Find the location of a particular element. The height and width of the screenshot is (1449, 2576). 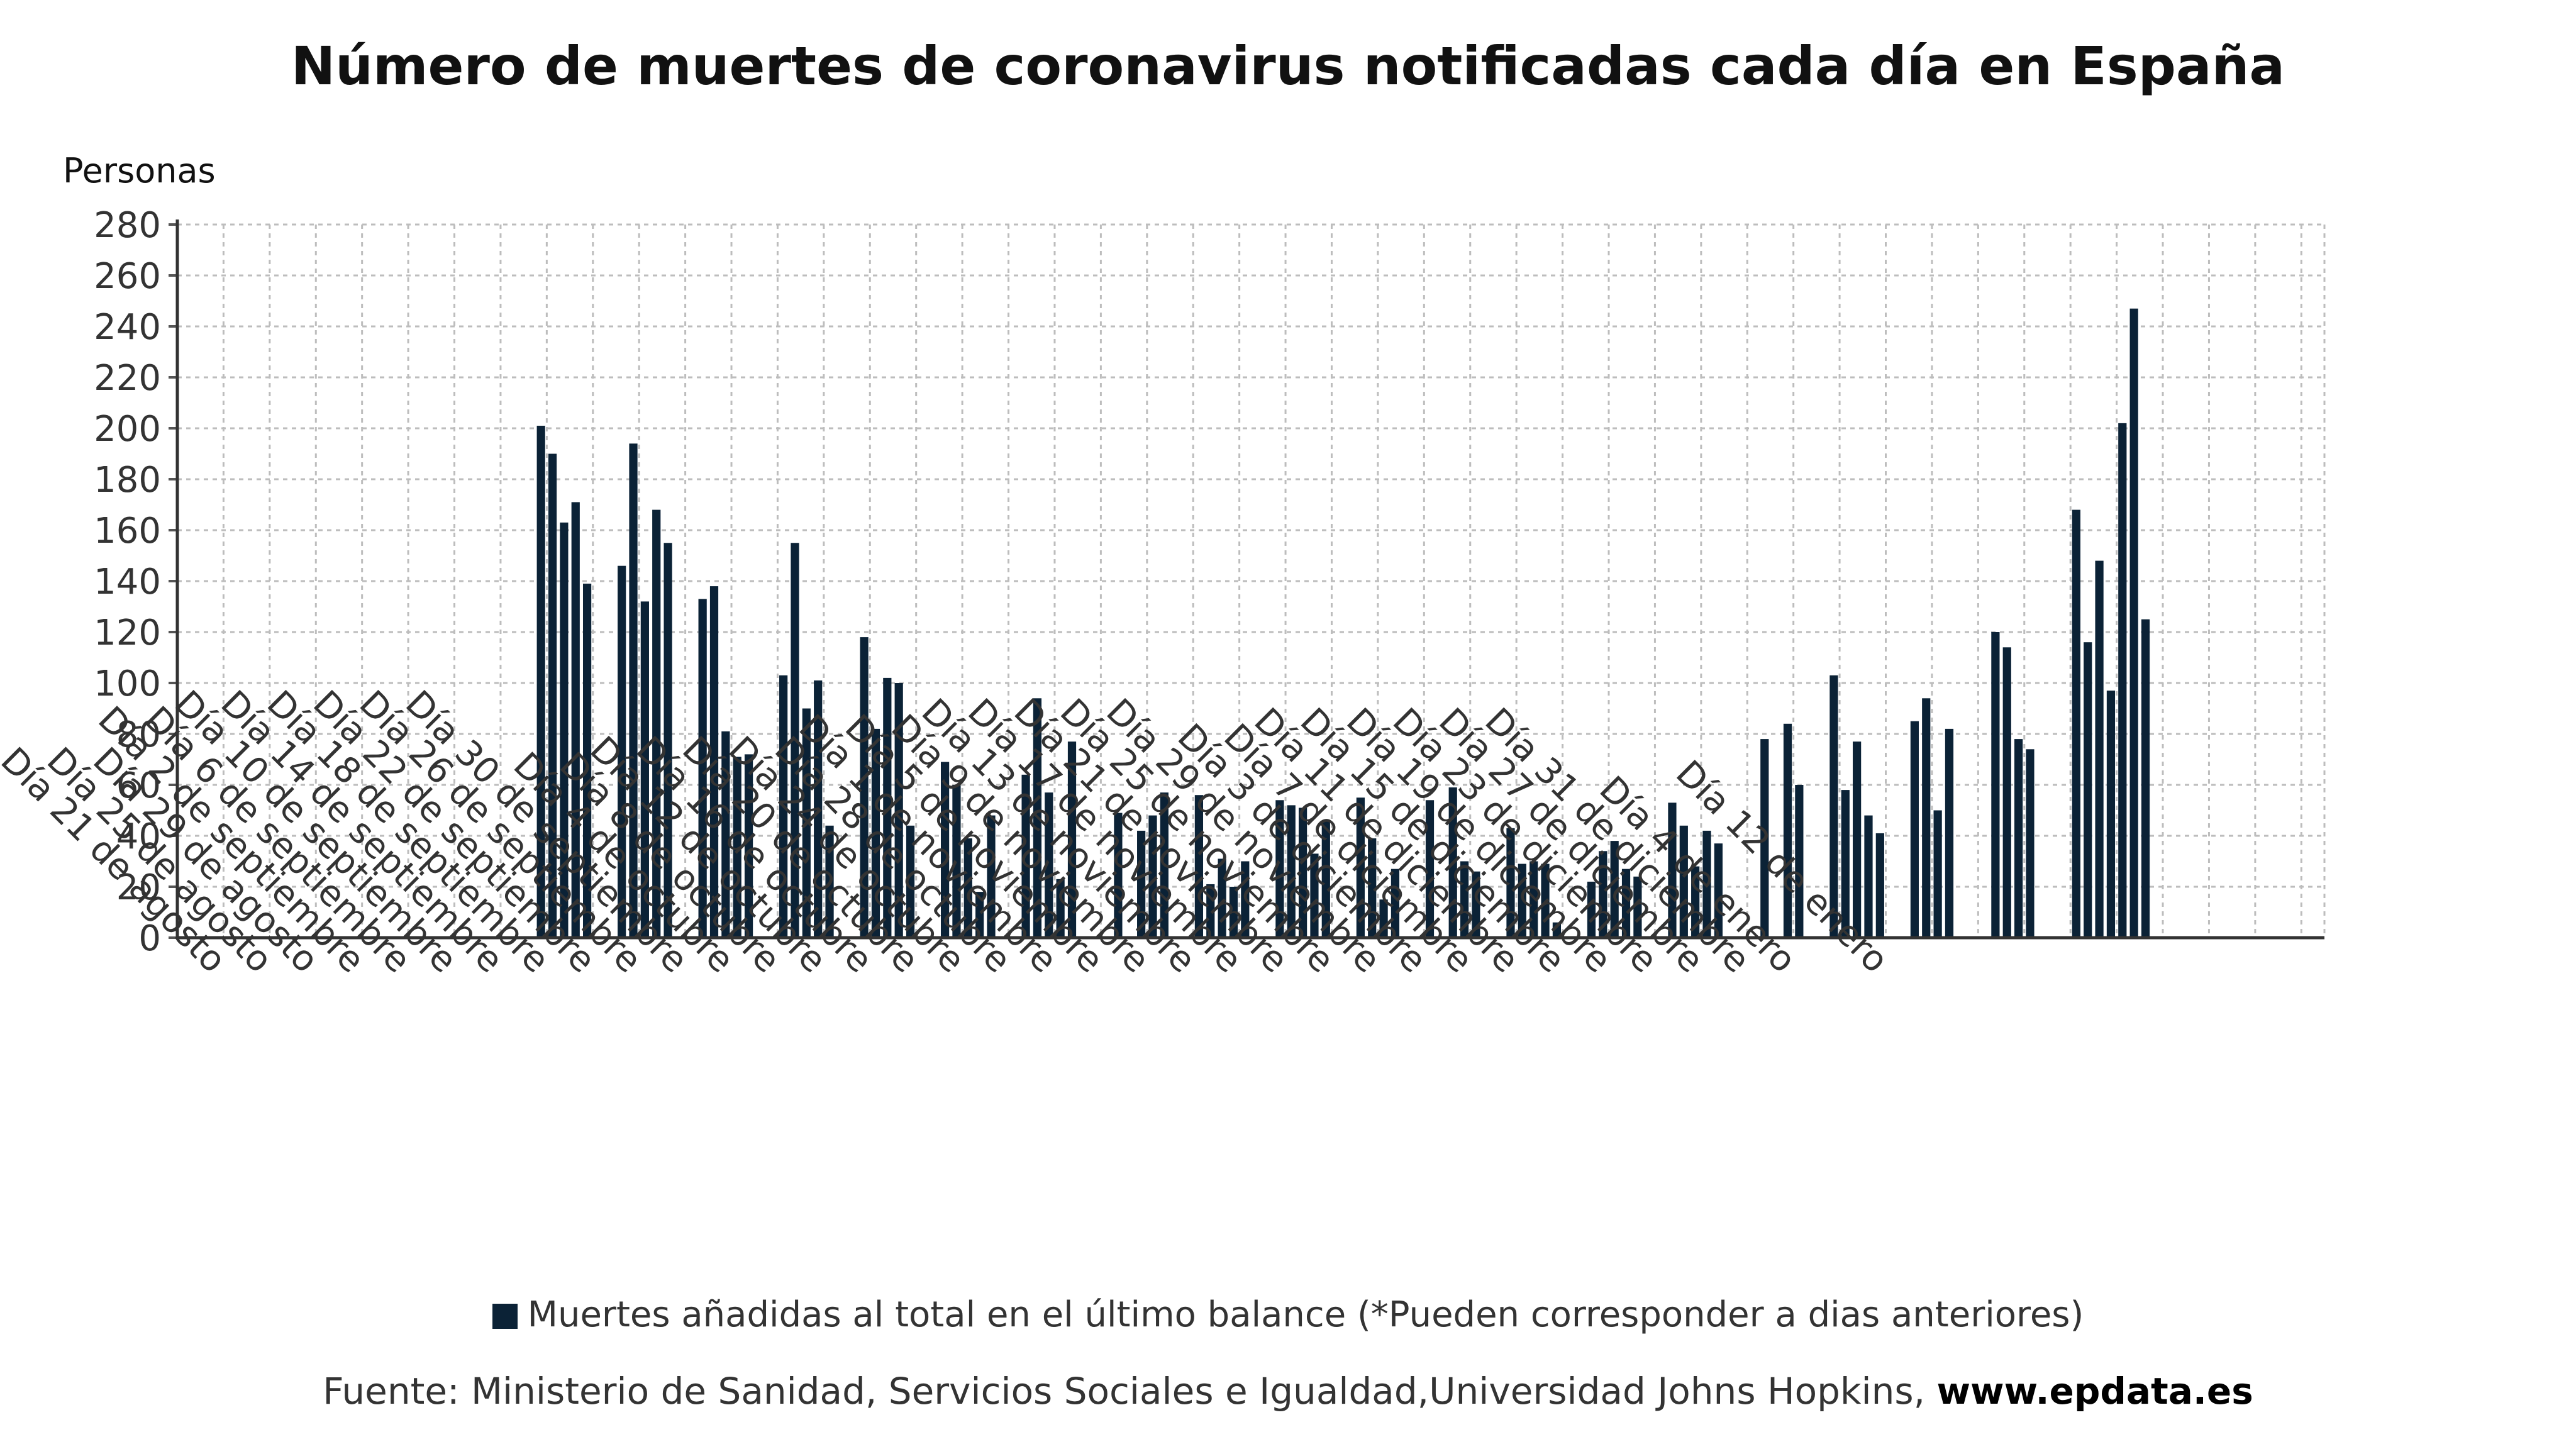

y-tick-labels: 0 20 40 60 80 100 120 140 160 180 200 220 240 260 280 is located at coordinates (127, 582).